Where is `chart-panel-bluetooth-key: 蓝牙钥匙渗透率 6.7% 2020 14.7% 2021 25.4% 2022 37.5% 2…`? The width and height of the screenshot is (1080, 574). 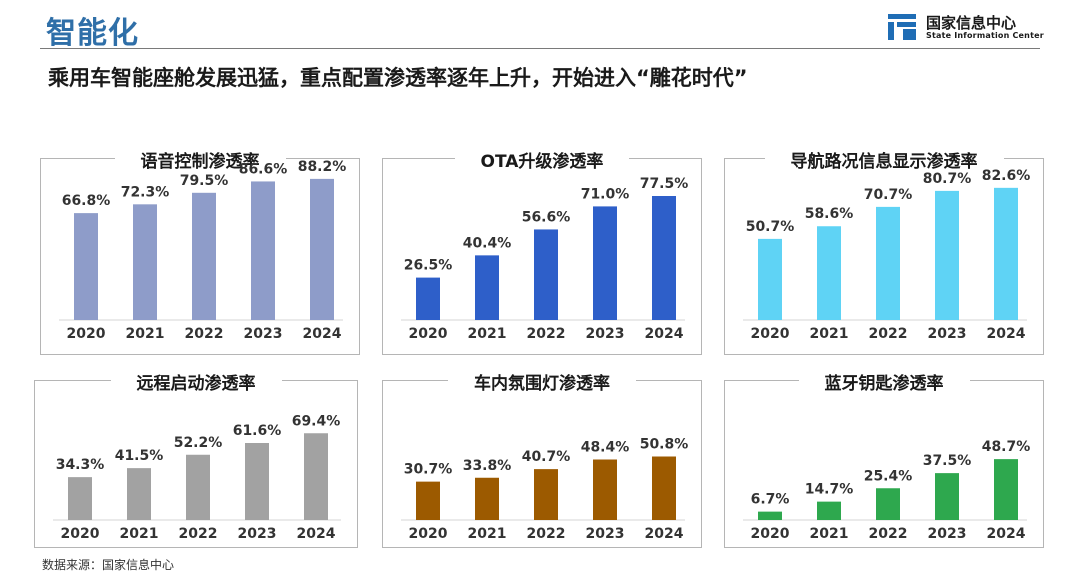 chart-panel-bluetooth-key: 蓝牙钥匙渗透率 6.7% 2020 14.7% 2021 25.4% 2022 37.5% 2… is located at coordinates (884, 461).